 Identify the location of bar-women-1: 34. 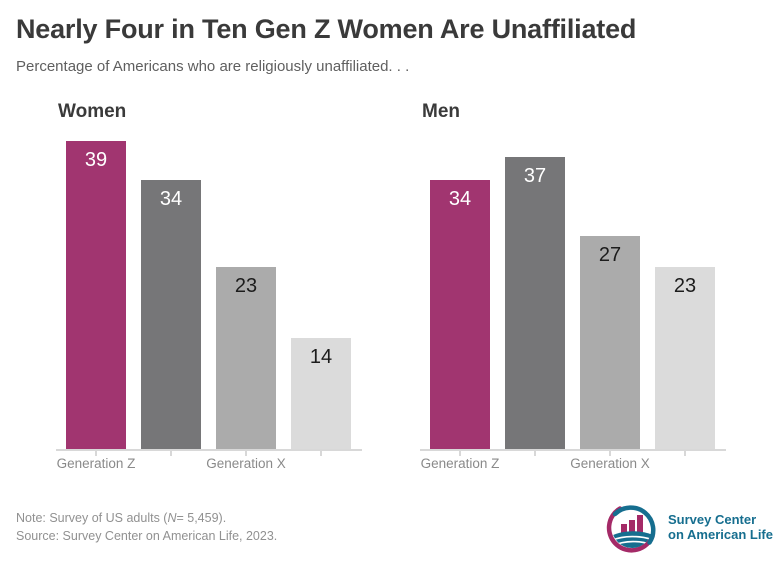
(171, 314).